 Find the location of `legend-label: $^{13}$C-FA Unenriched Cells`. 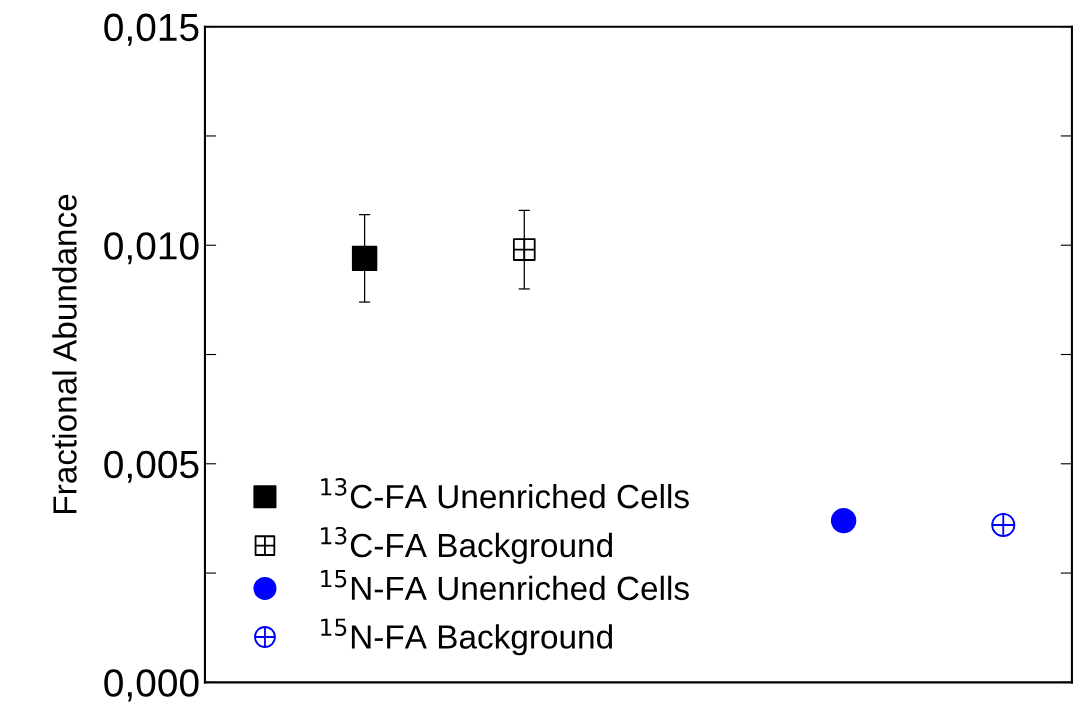

legend-label: $^{13}$C-FA Unenriched Cells is located at coordinates (505, 493).